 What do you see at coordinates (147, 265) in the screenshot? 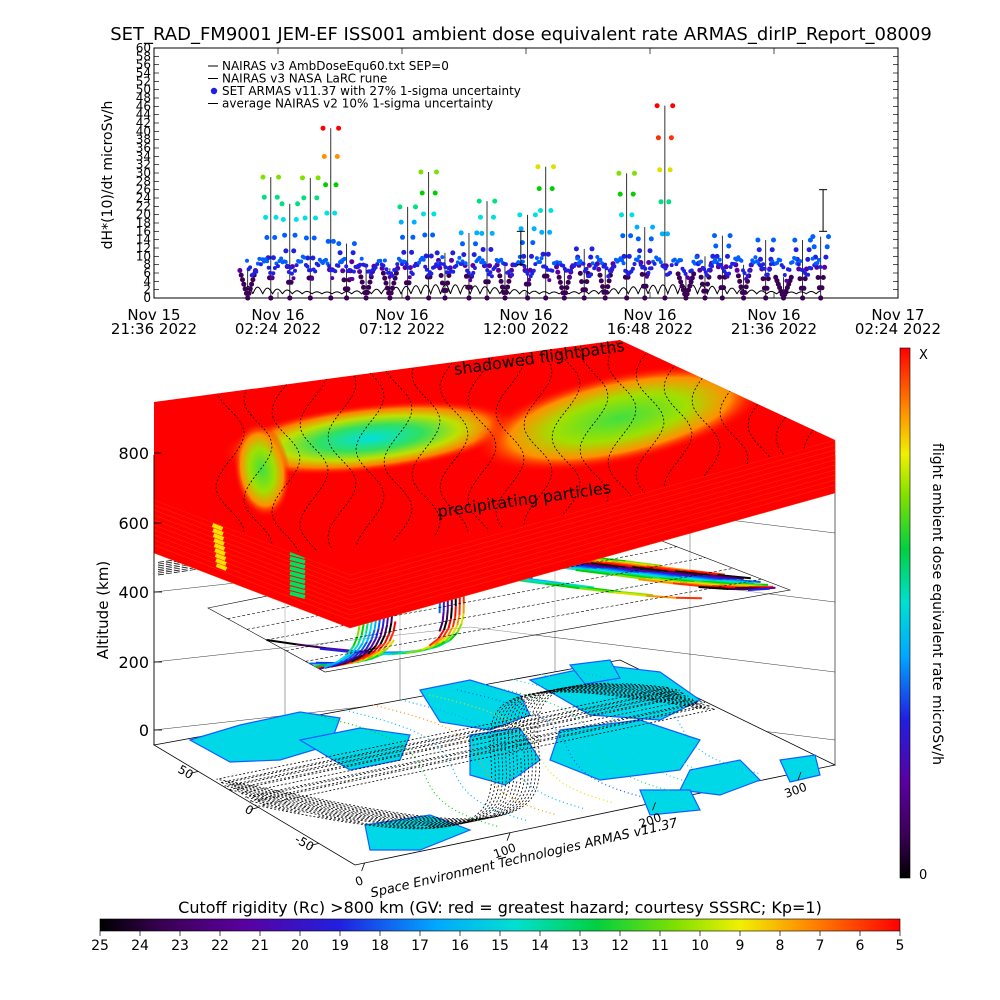
I see `y-tick-label: 8` at bounding box center [147, 265].